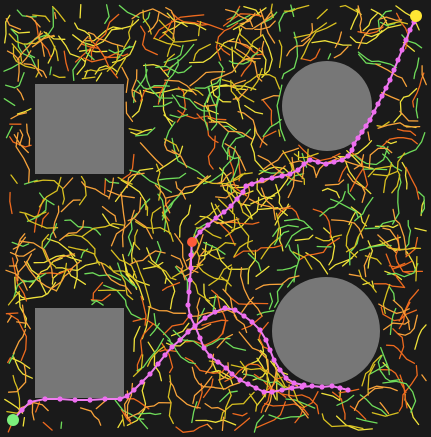 The image size is (431, 437). Describe the element at coordinates (192, 242) in the screenshot. I see `junction-node` at that location.